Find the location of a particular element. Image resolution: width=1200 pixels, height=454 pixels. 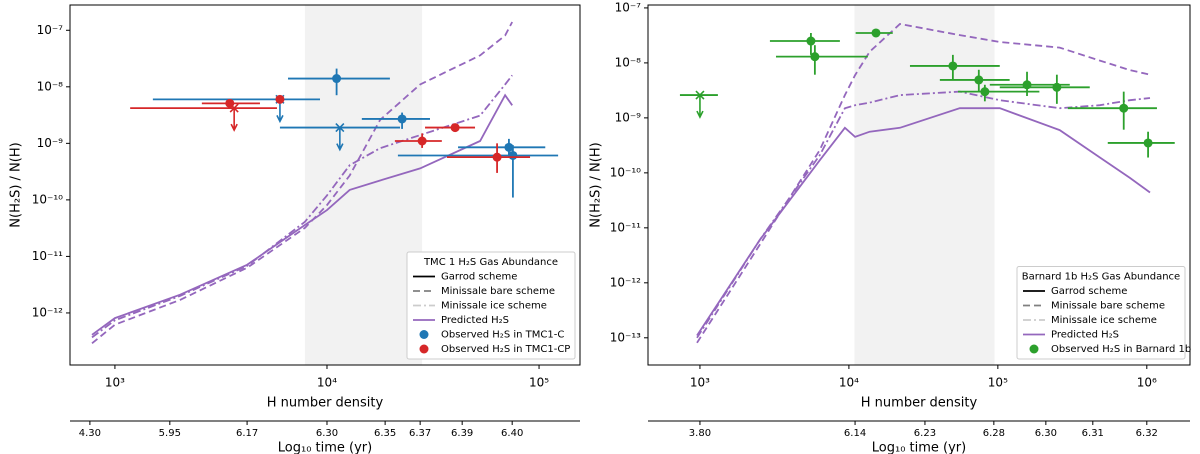

time-tick-label: 6.17 is located at coordinates (247, 433).